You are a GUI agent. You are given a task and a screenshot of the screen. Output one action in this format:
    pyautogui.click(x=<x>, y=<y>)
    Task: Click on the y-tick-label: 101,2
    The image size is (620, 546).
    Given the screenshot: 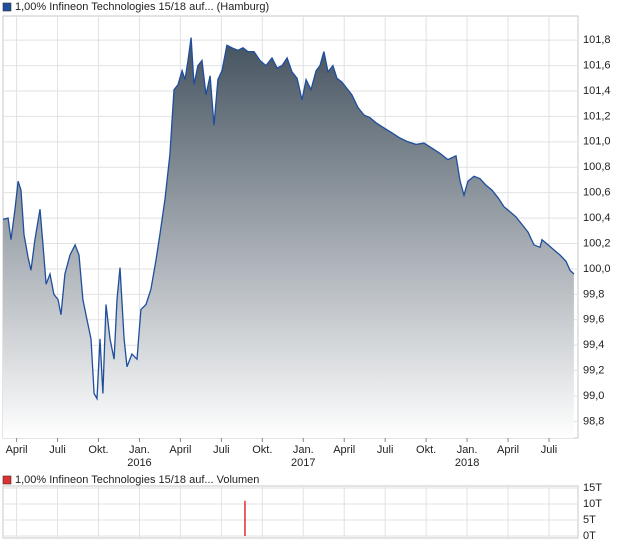 What is the action you would take?
    pyautogui.click(x=597, y=116)
    